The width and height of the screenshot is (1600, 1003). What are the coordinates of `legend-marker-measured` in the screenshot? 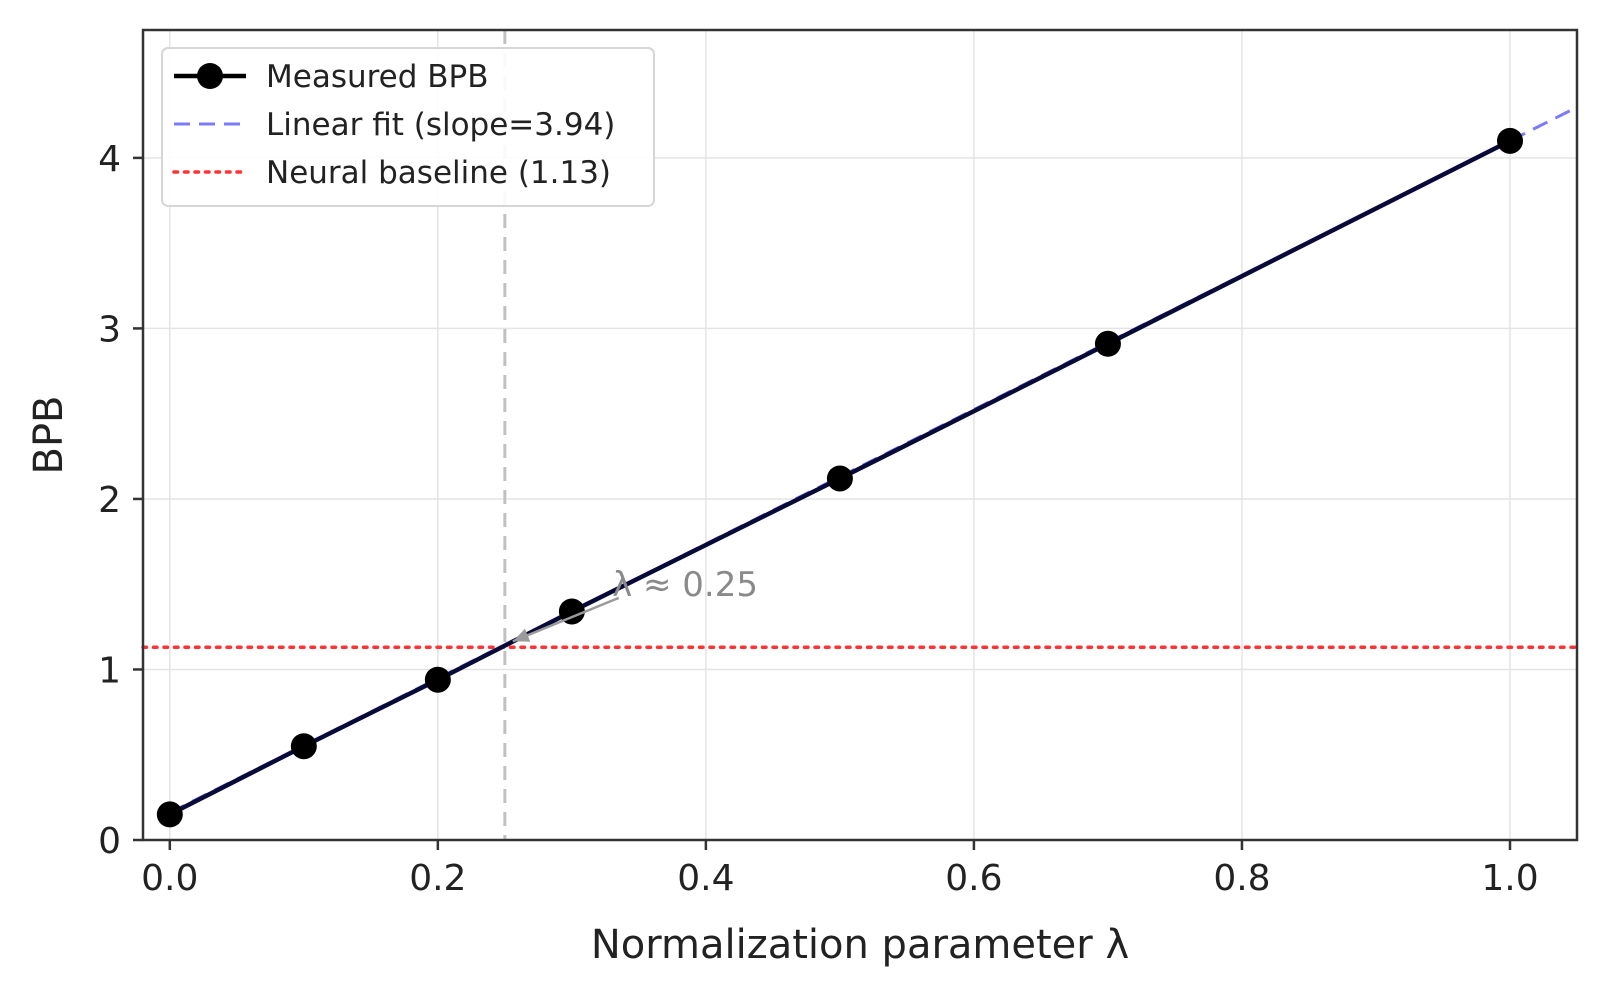 It's located at (210, 76).